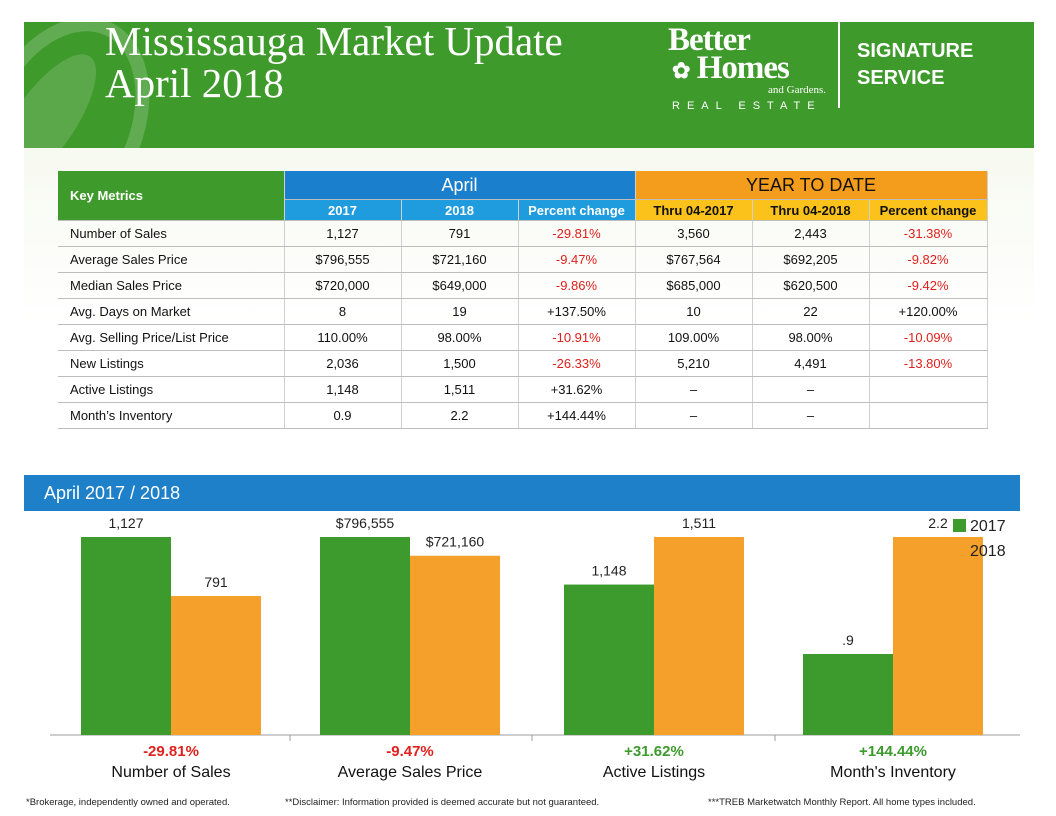 Image resolution: width=1056 pixels, height=816 pixels. I want to click on row-label: Month’s Inventory, so click(171, 415).